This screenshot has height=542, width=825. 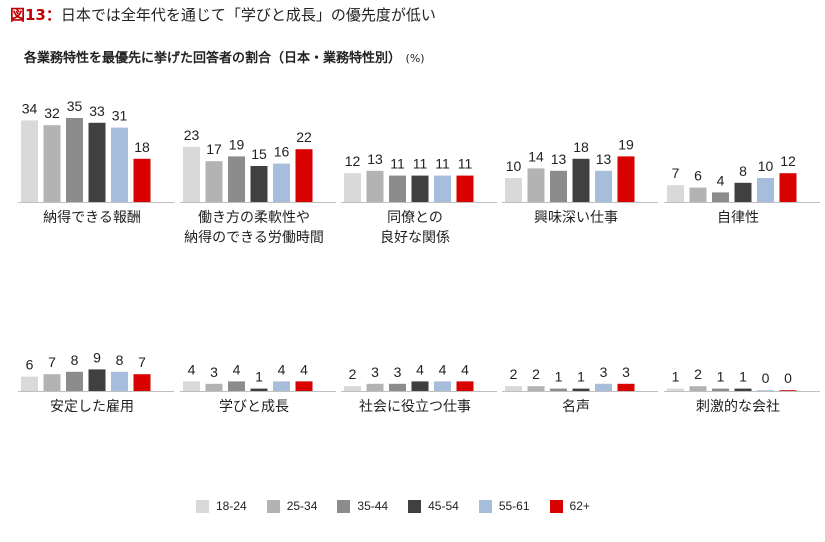 What do you see at coordinates (282, 152) in the screenshot?
I see `data-label: 16` at bounding box center [282, 152].